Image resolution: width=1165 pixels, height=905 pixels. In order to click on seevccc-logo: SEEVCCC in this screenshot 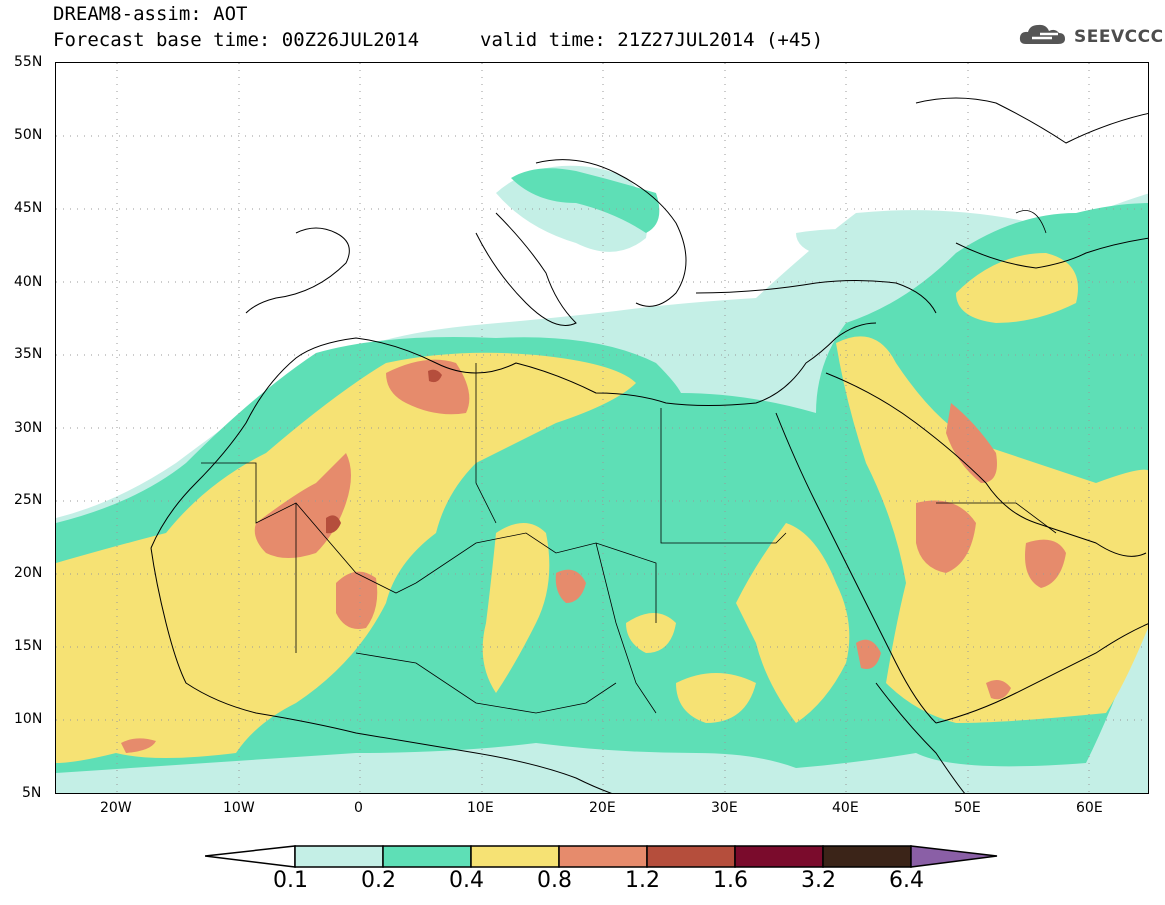, I will do `click(1091, 37)`.